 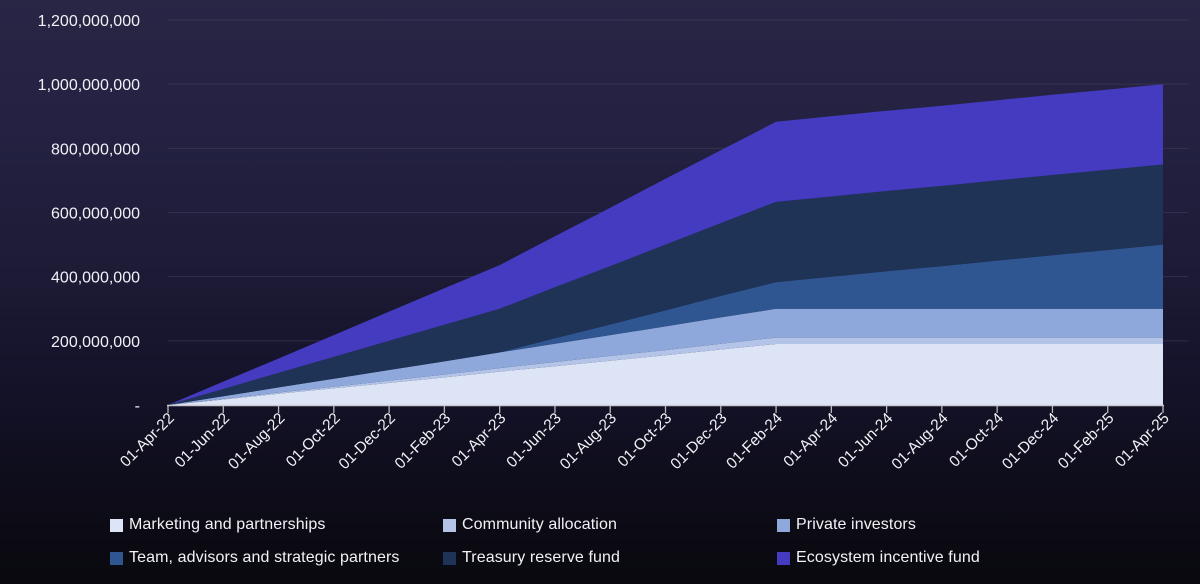 I want to click on x-axis-label: 01-Jun-23, so click(x=533, y=440).